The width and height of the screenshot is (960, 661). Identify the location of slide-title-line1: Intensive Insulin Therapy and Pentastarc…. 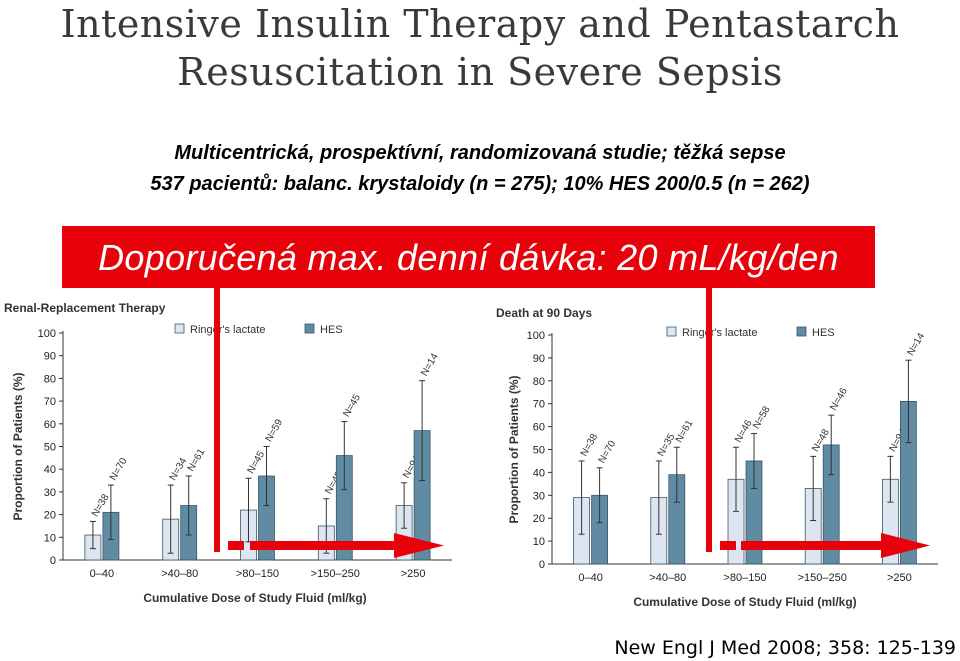
(480, 24).